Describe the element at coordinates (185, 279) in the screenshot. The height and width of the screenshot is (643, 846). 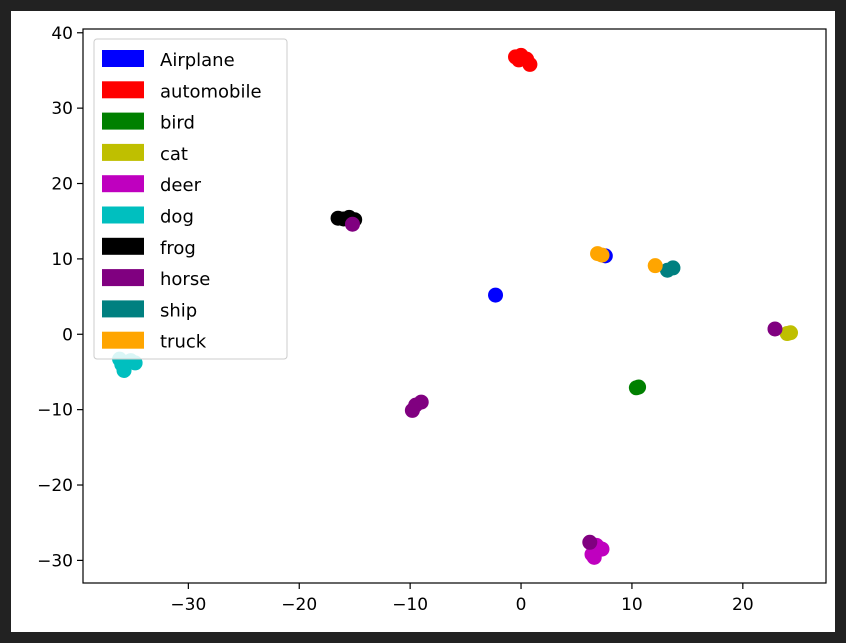
I see `legend-label-horse: horse` at that location.